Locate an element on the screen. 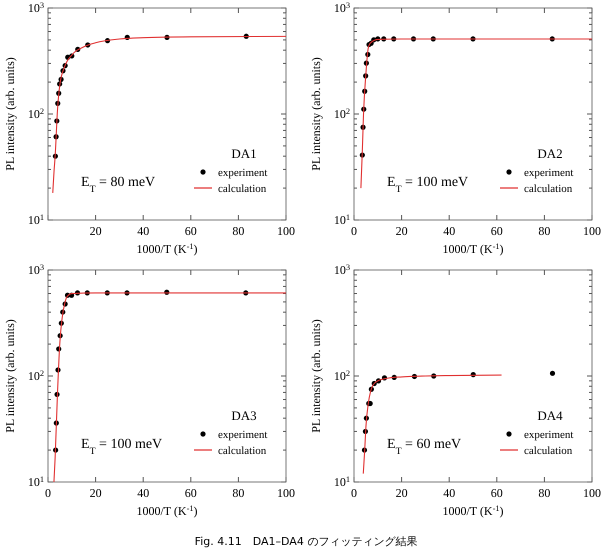 The height and width of the screenshot is (558, 612). caption: Fig. 4.11 DA1–DA4 のフィッティング結果 is located at coordinates (306, 541).